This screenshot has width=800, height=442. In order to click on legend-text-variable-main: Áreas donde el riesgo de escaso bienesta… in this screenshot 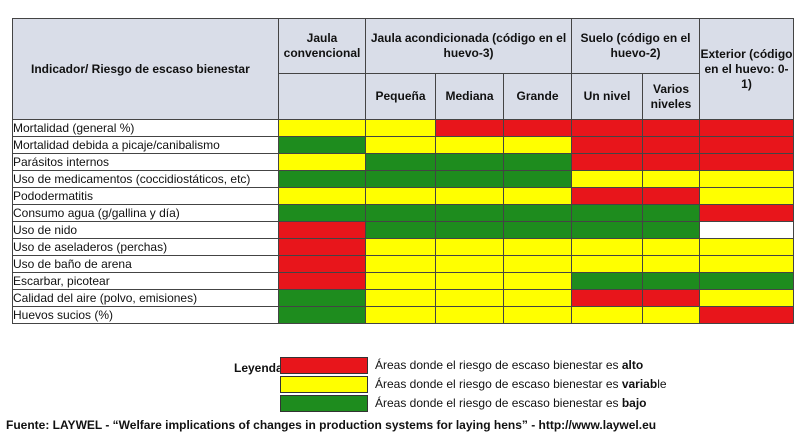, I will do `click(498, 384)`.